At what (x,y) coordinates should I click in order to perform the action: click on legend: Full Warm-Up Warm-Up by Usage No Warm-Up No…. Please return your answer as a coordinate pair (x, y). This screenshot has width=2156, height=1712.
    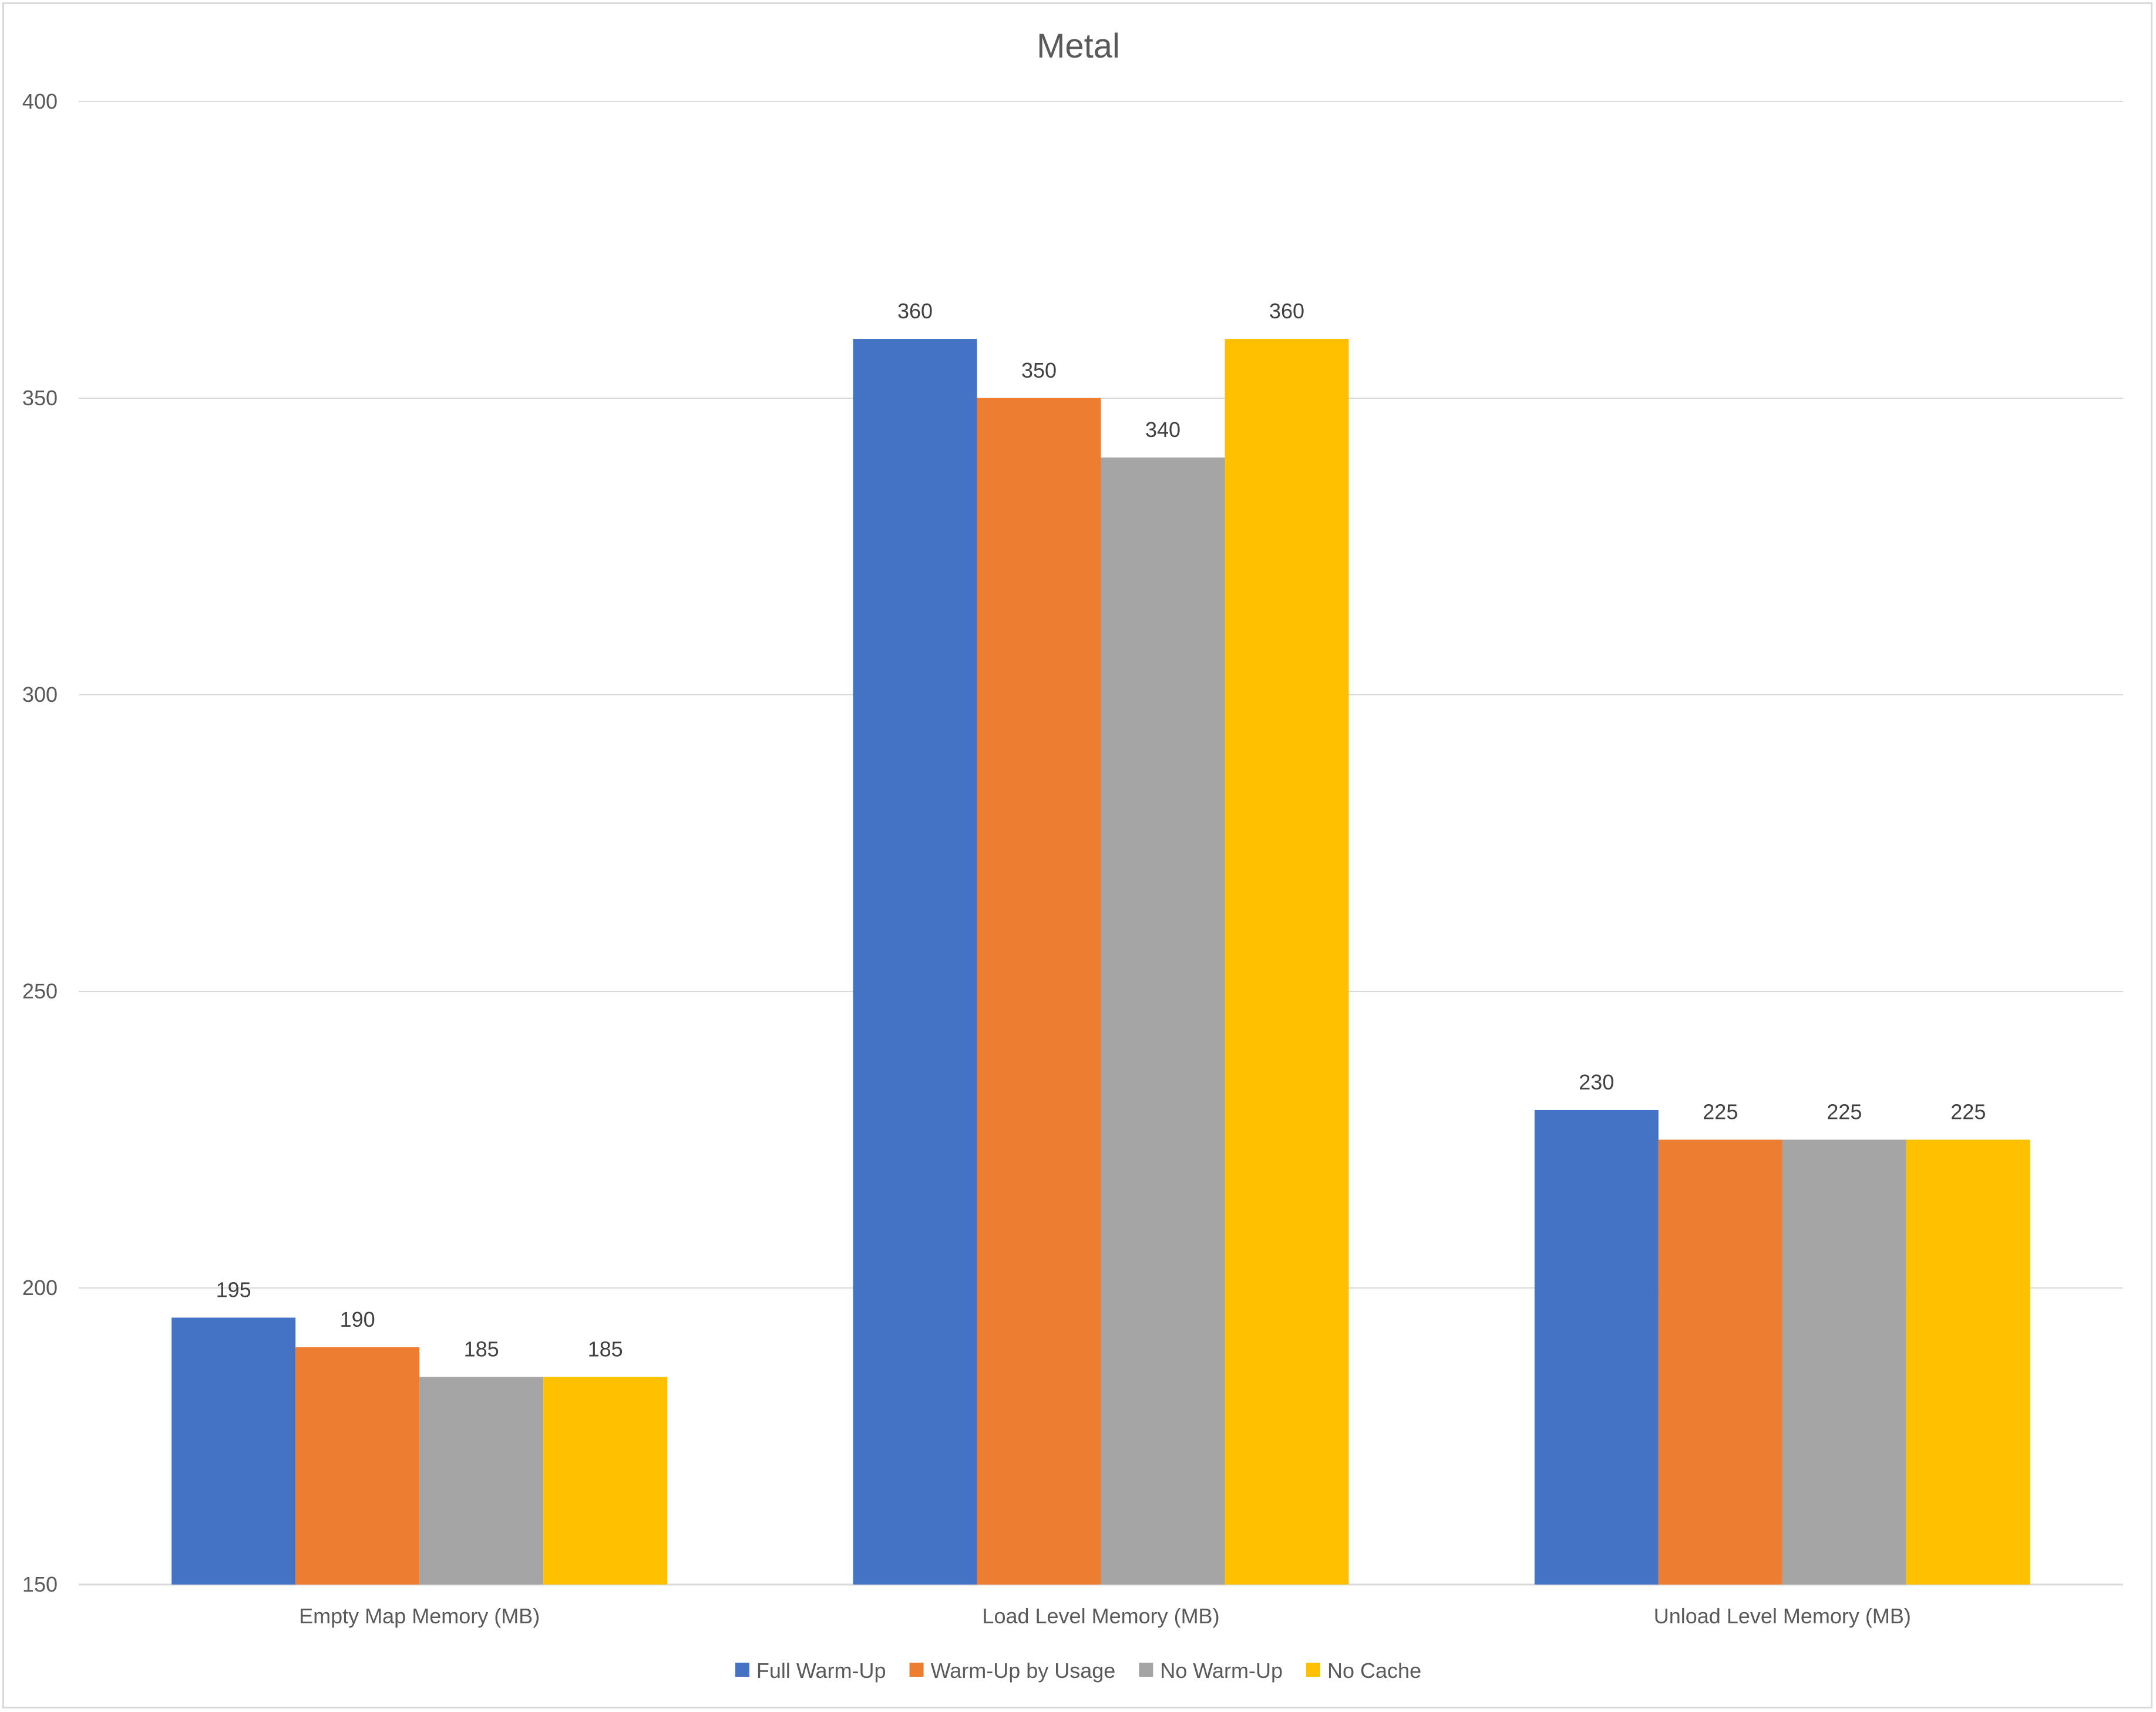
    Looking at the image, I should click on (1078, 1671).